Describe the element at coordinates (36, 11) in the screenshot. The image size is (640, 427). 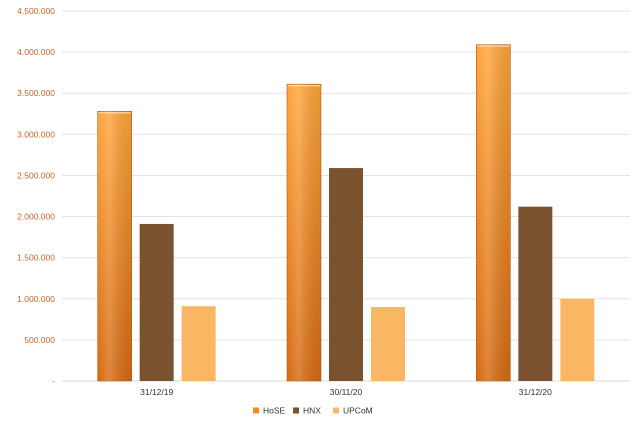
I see `y-tick-label: 4.500.000` at that location.